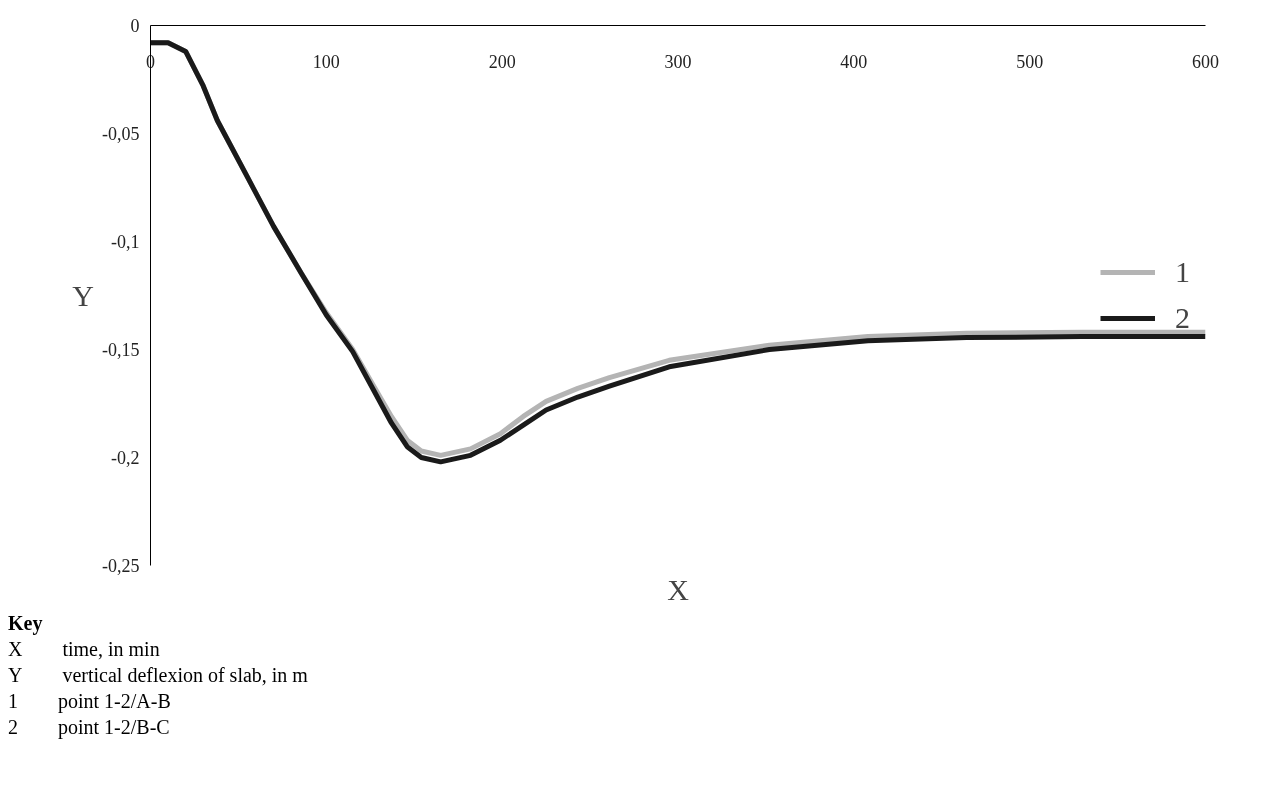 This screenshot has height=803, width=1265. Describe the element at coordinates (84, 649) in the screenshot. I see `text: X time, in min` at that location.